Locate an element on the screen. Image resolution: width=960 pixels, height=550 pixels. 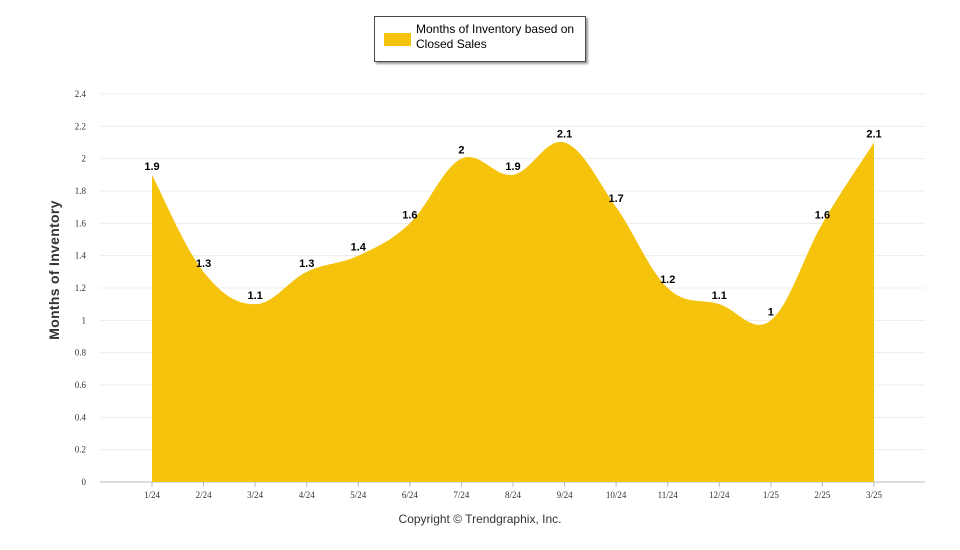
data-label: 1.2 is located at coordinates (667, 280).